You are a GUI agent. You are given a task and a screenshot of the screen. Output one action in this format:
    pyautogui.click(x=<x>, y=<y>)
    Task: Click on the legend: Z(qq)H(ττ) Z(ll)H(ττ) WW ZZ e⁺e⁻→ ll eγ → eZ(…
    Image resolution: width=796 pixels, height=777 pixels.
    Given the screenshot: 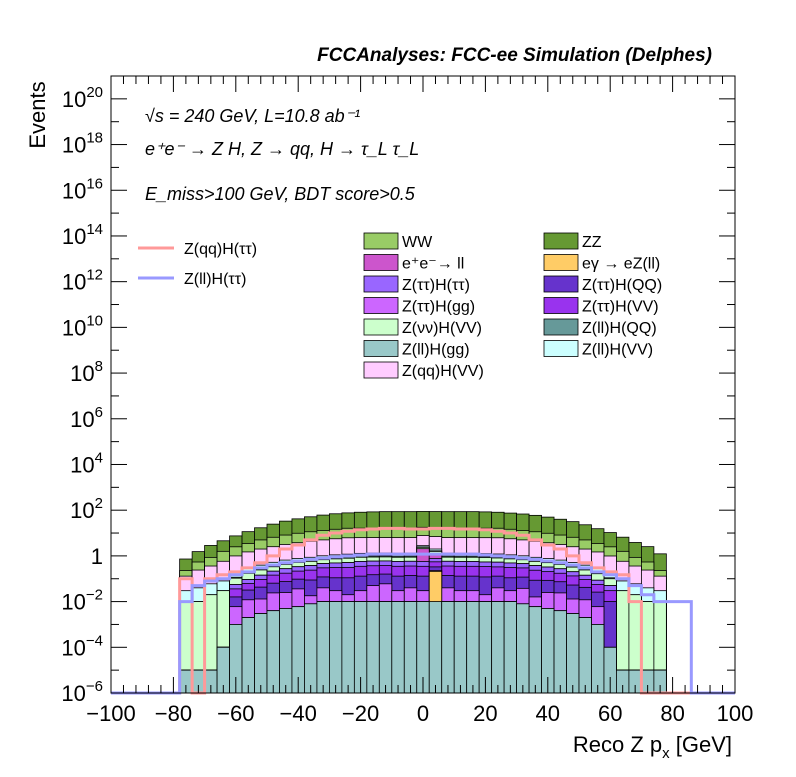 What is the action you would take?
    pyautogui.click(x=400, y=306)
    